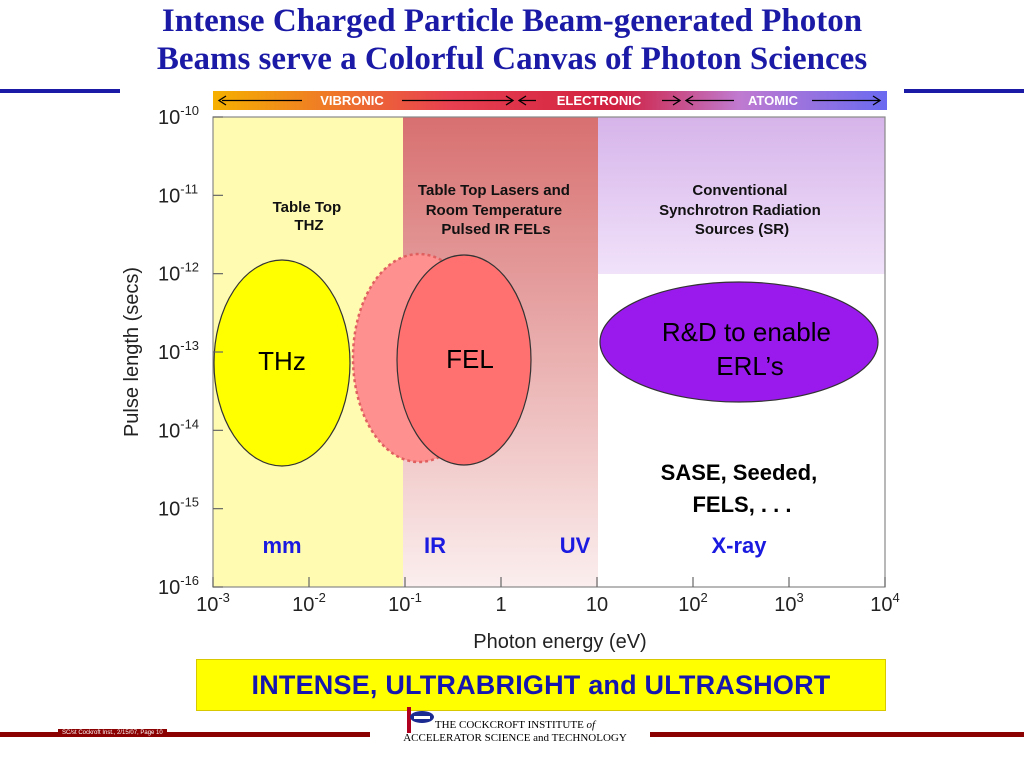 This screenshot has height=768, width=1024. What do you see at coordinates (964, 91) in the screenshot?
I see `title-rule-right` at bounding box center [964, 91].